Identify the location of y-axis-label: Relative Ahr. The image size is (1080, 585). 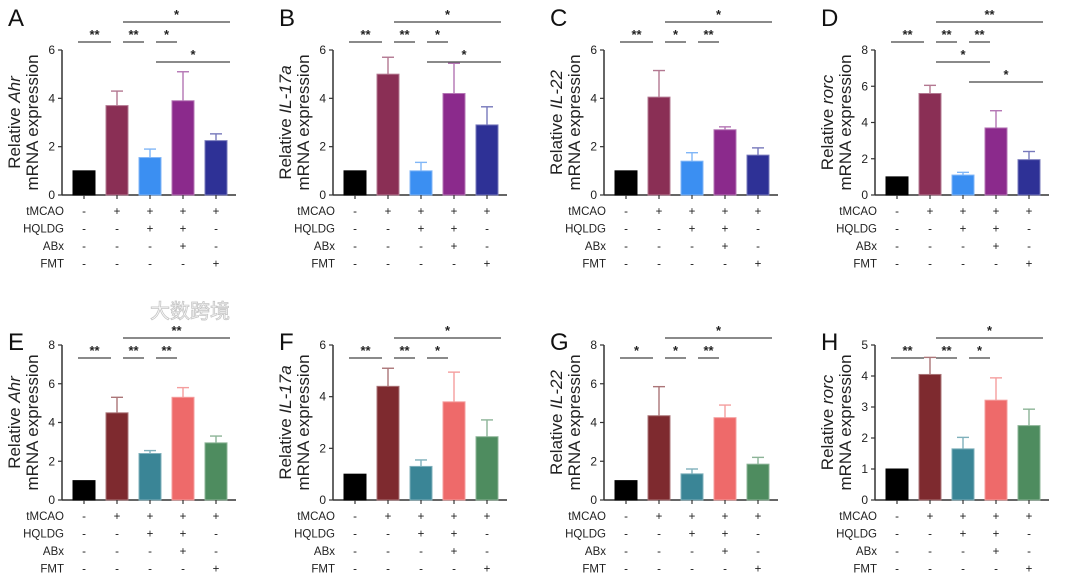
(14, 422).